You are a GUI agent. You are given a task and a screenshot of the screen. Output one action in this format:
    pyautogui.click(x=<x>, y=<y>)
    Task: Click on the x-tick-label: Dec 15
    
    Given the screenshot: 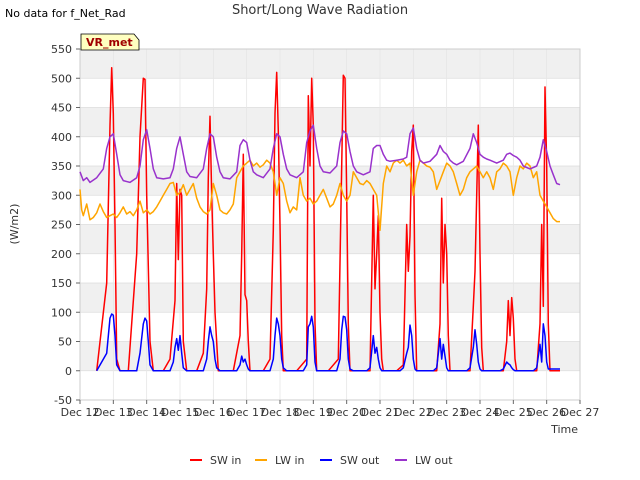 What is the action you would take?
    pyautogui.click(x=180, y=412)
    